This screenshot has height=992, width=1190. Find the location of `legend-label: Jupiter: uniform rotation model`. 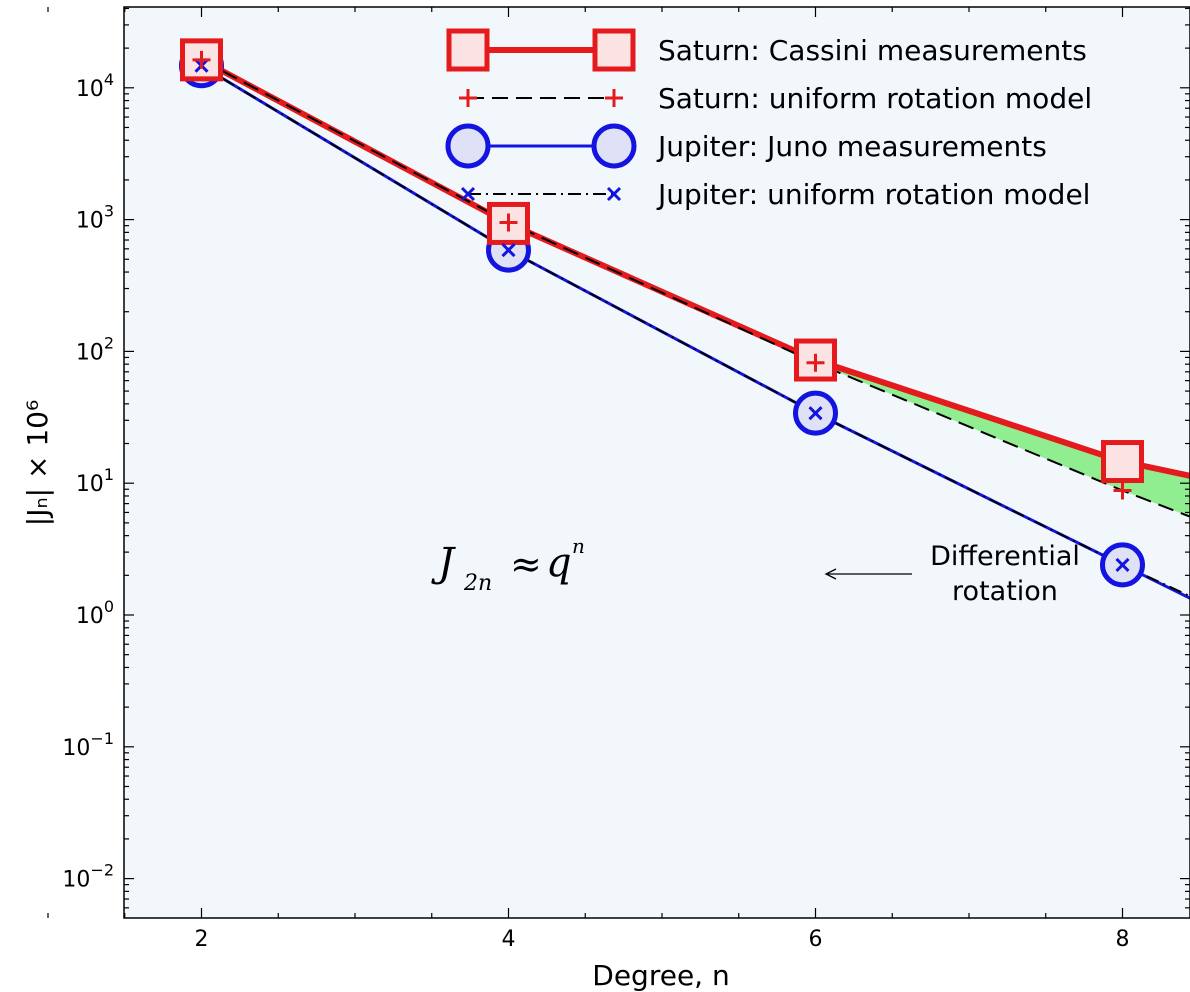

legend-label: Jupiter: uniform rotation model is located at coordinates (873, 194).